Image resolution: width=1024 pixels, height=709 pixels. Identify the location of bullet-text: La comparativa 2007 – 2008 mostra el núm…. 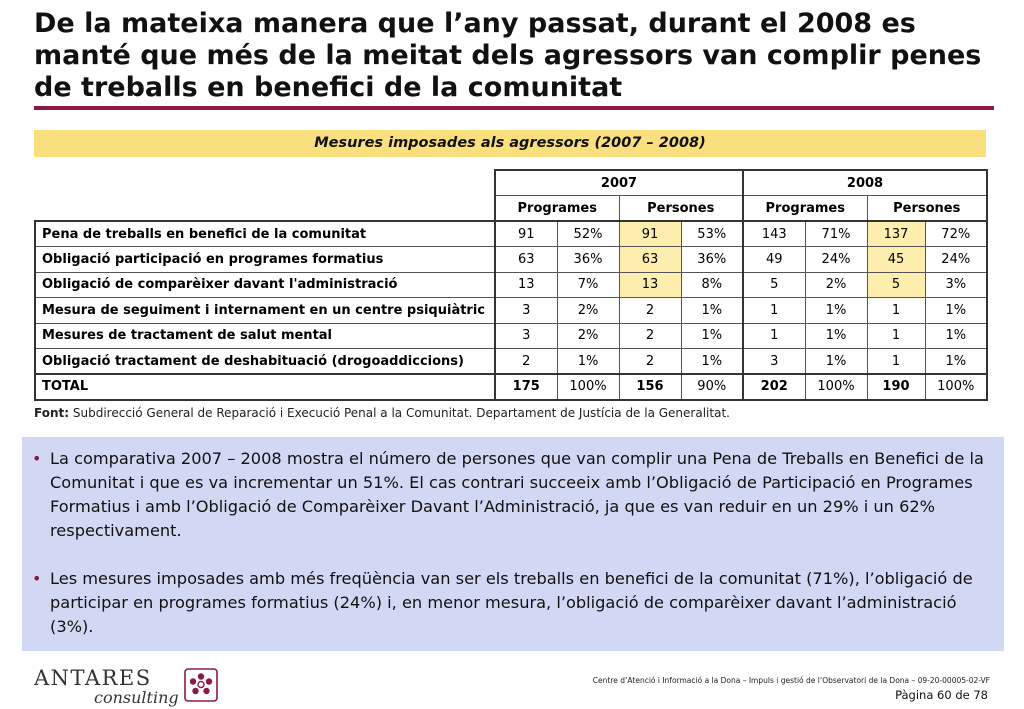
(517, 494).